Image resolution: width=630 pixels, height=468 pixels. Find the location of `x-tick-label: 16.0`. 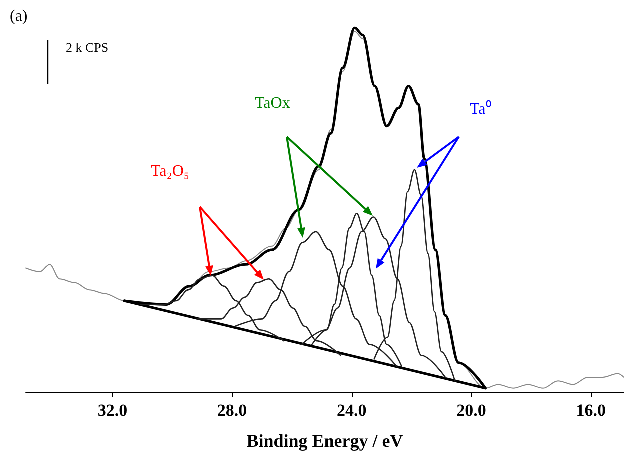

x-tick-label: 16.0 is located at coordinates (591, 410).